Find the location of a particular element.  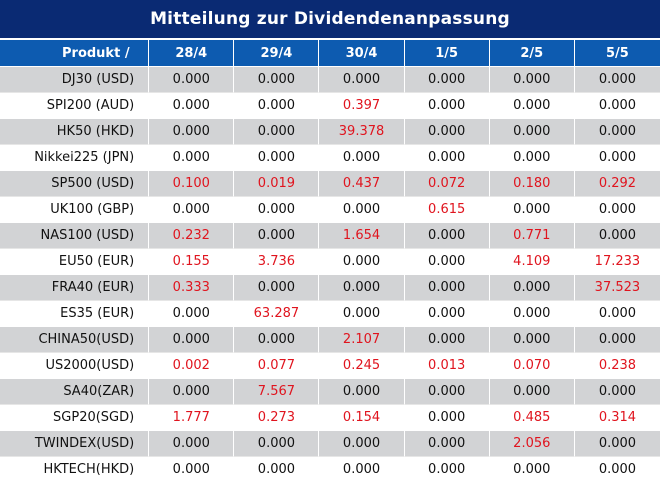

value-cell: 1.654 is located at coordinates (362, 235).